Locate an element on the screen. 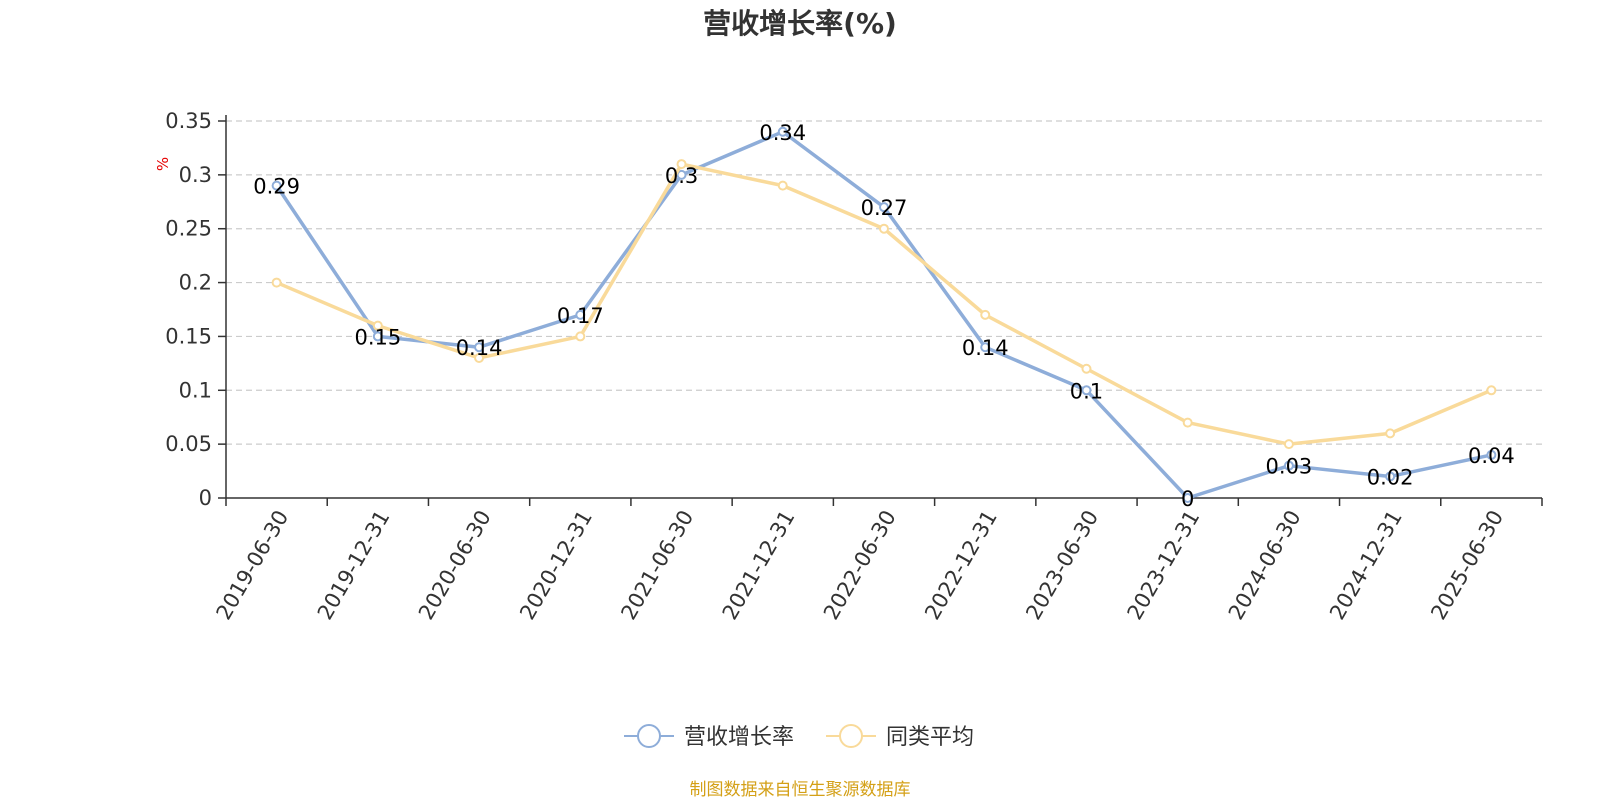 The width and height of the screenshot is (1600, 800). data-label: 0.1 is located at coordinates (1086, 391).